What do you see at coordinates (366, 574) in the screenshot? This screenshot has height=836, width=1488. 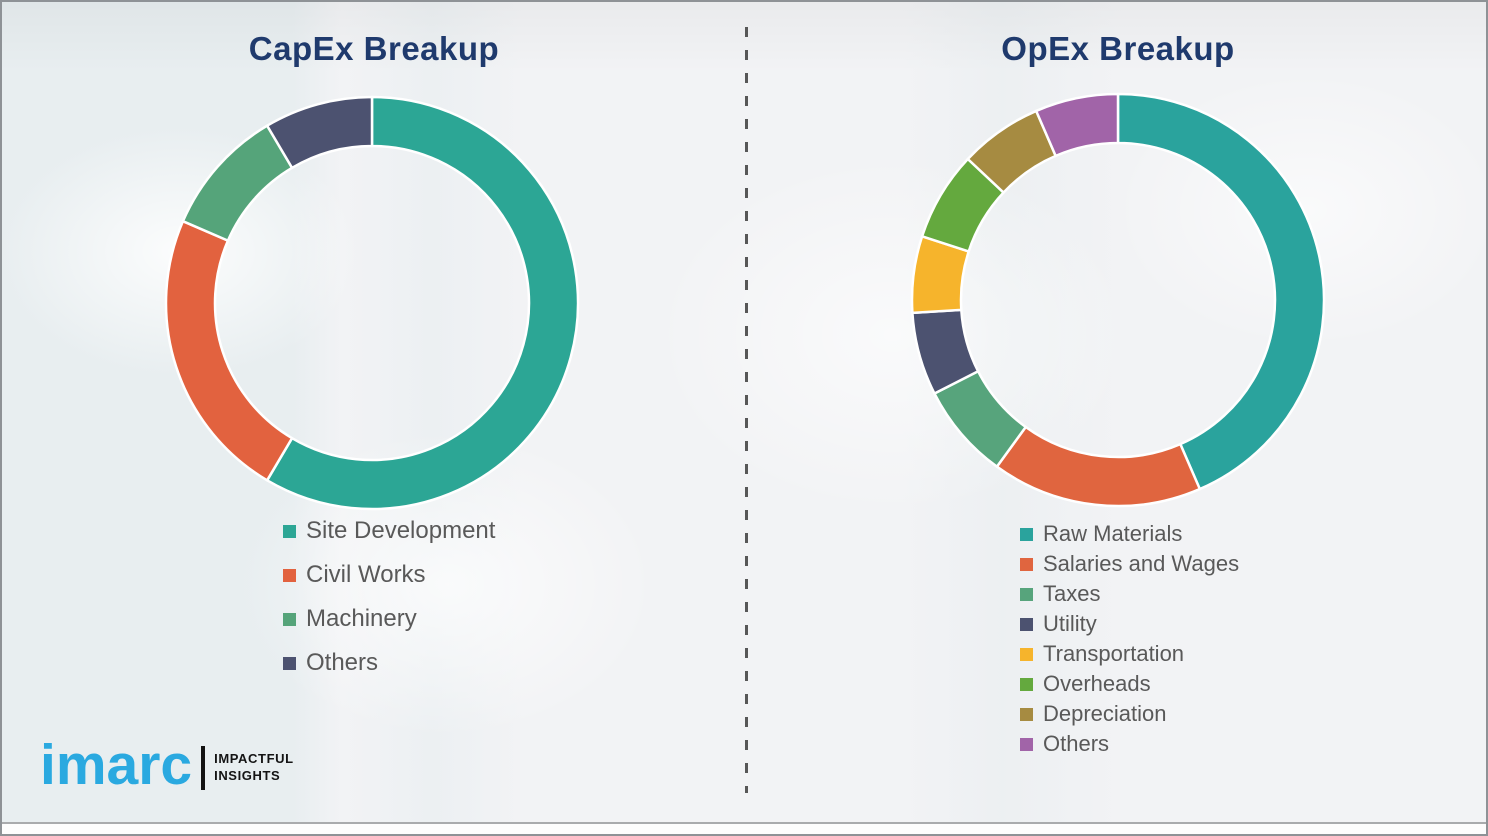 I see `legend-label-civil-works: Civil Works` at bounding box center [366, 574].